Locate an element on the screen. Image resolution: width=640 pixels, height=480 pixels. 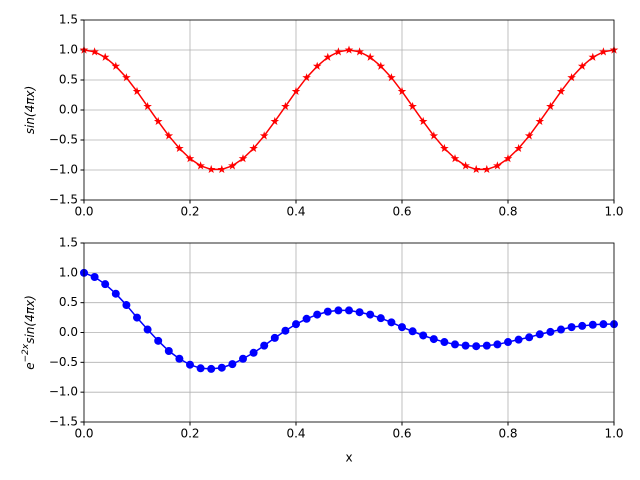
y-tick-label: 1.0 is located at coordinates (68, 272).